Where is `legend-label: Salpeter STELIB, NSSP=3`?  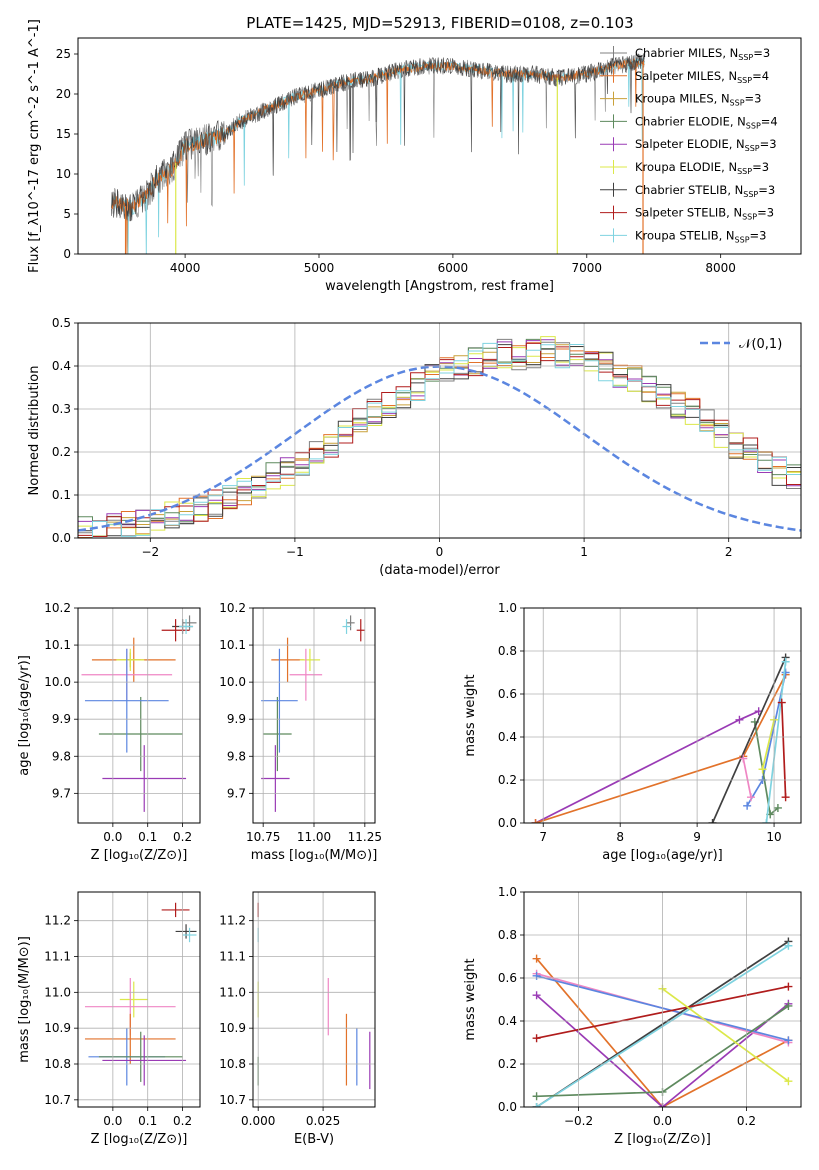
legend-label: Salpeter STELIB, NSSP=3 is located at coordinates (704, 214).